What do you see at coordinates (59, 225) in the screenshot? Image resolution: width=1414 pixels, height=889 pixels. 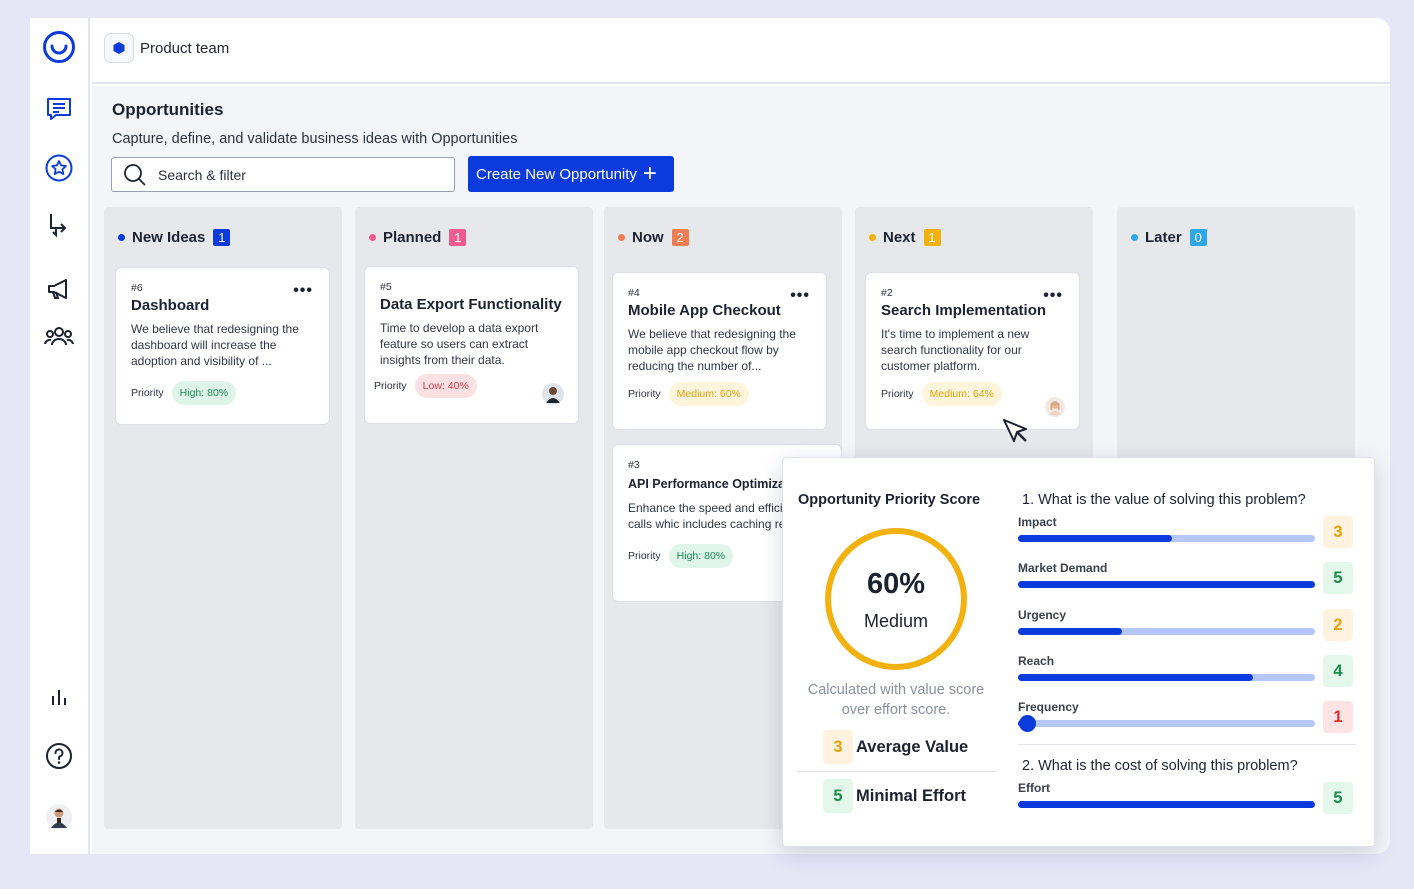 I see `roadmap-icon` at bounding box center [59, 225].